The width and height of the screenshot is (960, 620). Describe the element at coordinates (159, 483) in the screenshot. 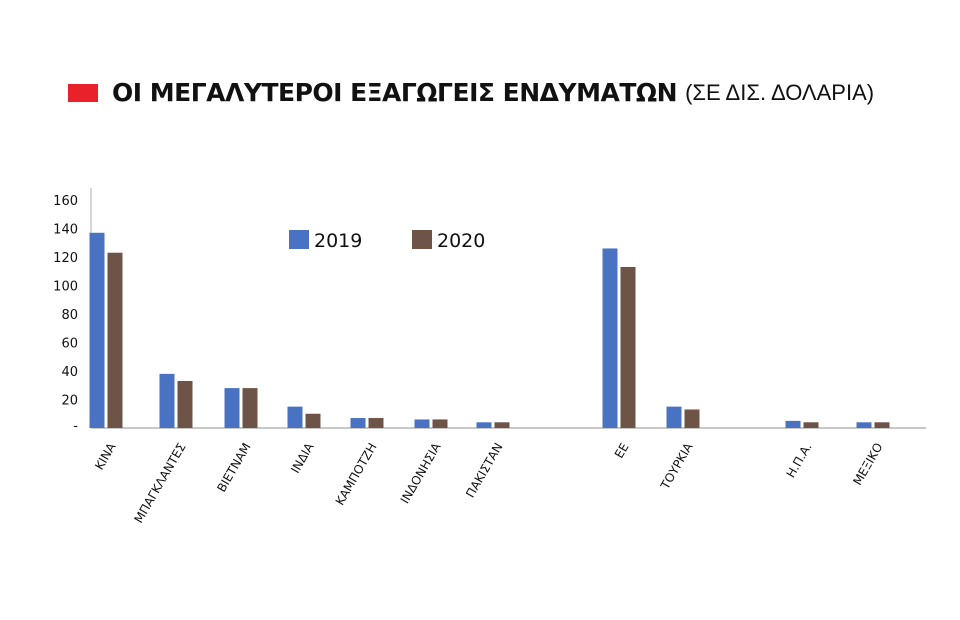

I see `category-label: ΜΠΑΓΚΛΑΝΤΕΣ` at that location.